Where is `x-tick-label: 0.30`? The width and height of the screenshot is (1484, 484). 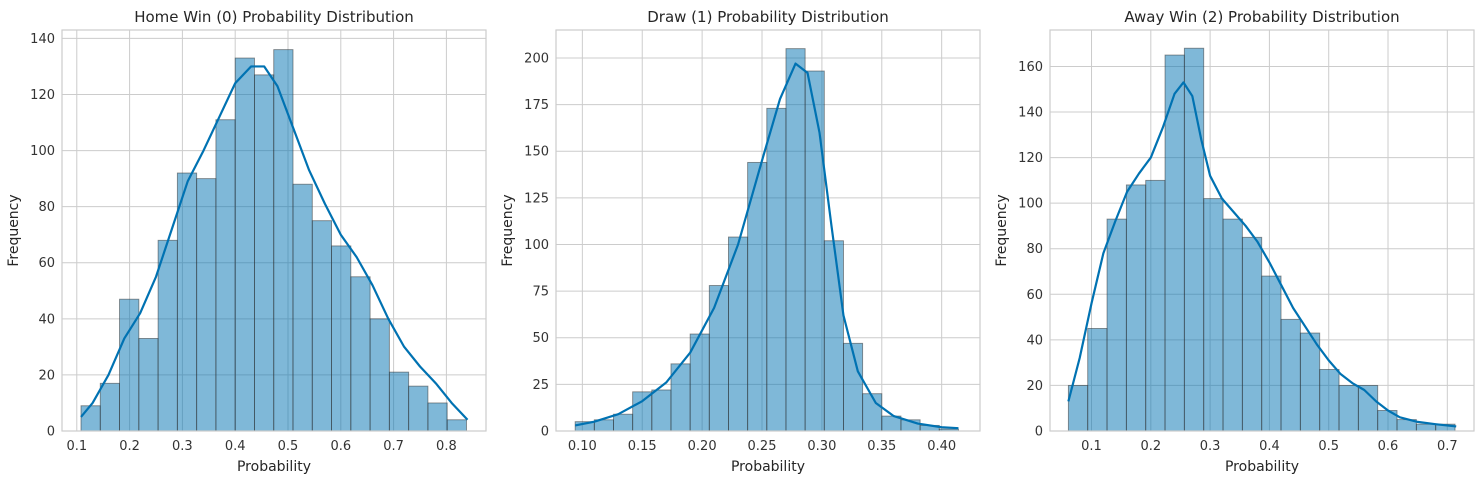 x-tick-label: 0.30 is located at coordinates (821, 446).